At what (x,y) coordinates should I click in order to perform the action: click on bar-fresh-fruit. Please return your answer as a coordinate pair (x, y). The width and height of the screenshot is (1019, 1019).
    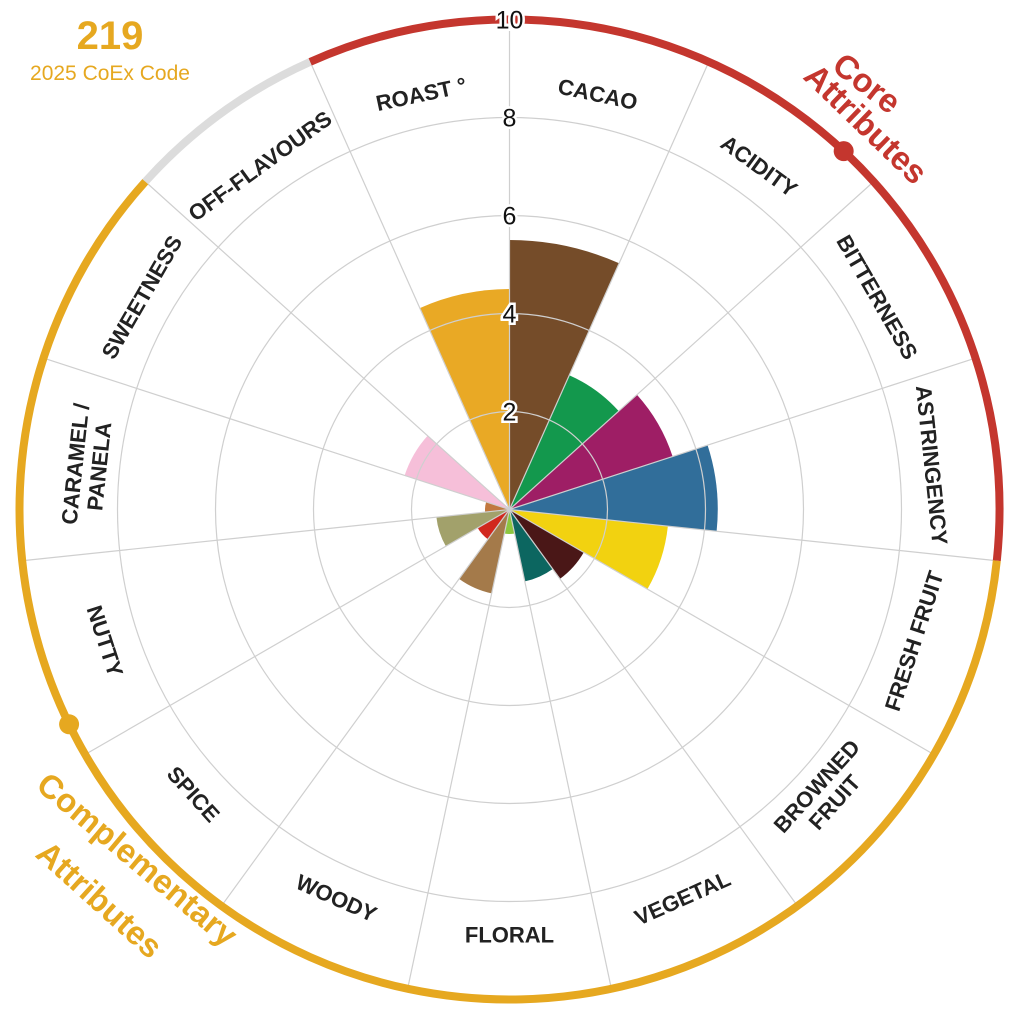
    Looking at the image, I should click on (588, 549).